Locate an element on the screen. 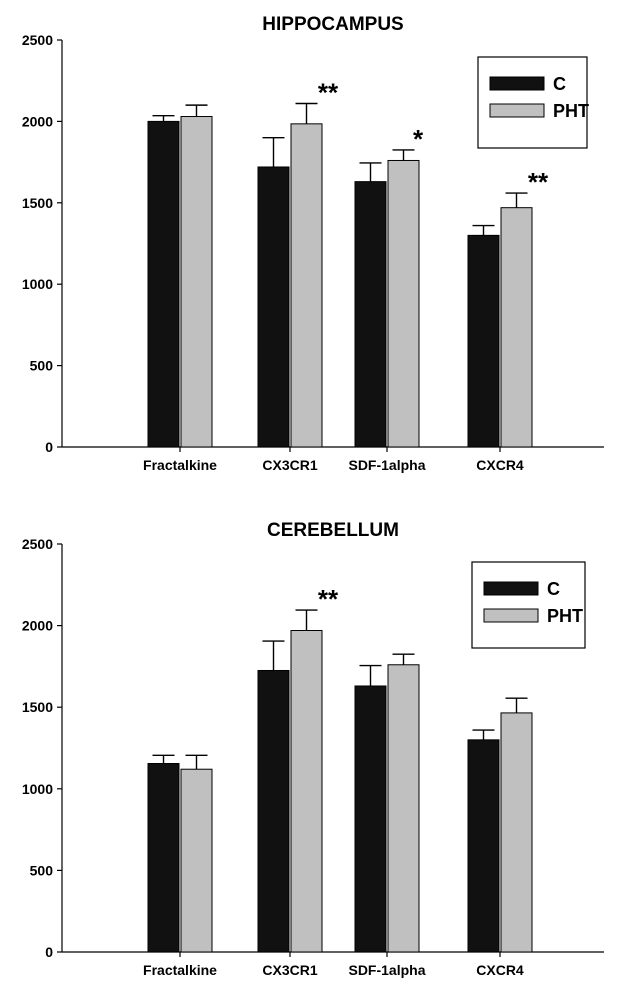 This screenshot has height=983, width=625. chart-title: HIPPOCAMPUS is located at coordinates (332, 24).